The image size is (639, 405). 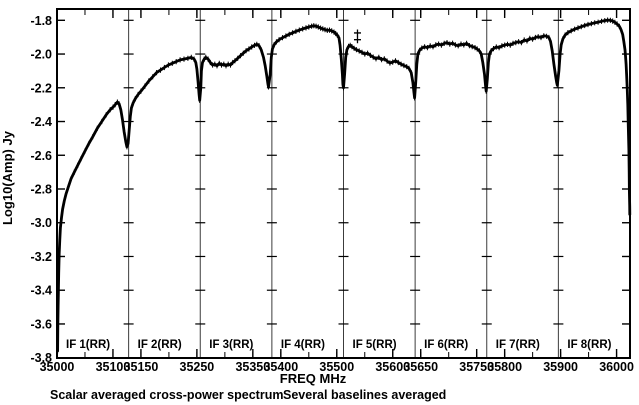 I want to click on caption-baselines-averaged: Several baselines averaged, so click(x=364, y=395).